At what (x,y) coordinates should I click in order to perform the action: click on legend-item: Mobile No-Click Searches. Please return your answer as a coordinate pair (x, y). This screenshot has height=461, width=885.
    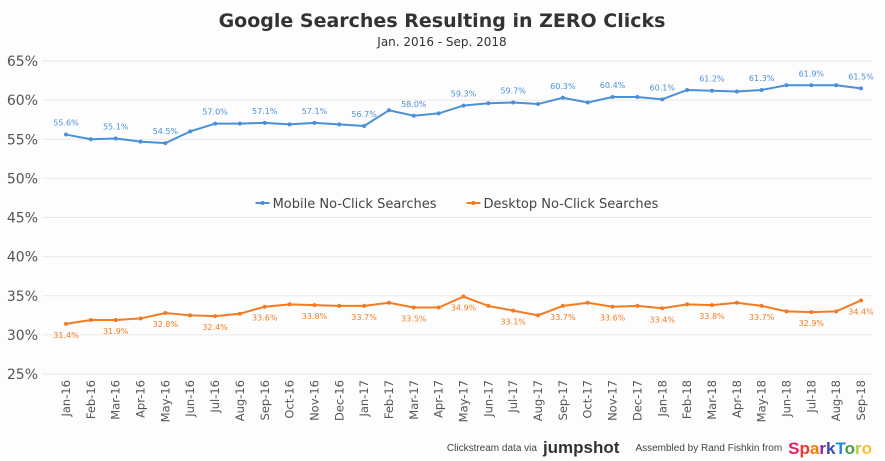
    Looking at the image, I should click on (346, 204).